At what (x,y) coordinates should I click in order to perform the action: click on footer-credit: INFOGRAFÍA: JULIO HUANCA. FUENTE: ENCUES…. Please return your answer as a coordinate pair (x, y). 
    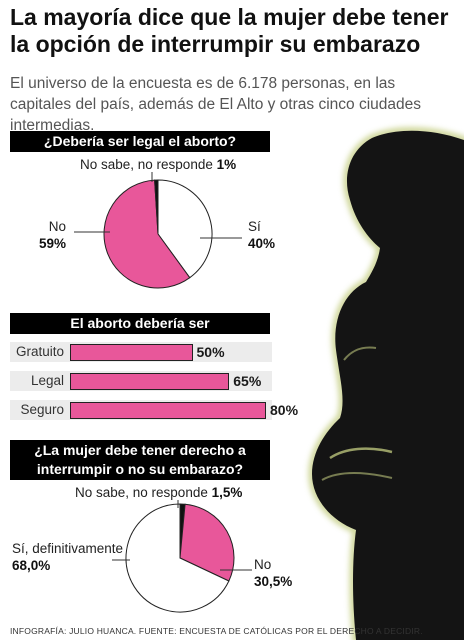
    Looking at the image, I should click on (216, 631).